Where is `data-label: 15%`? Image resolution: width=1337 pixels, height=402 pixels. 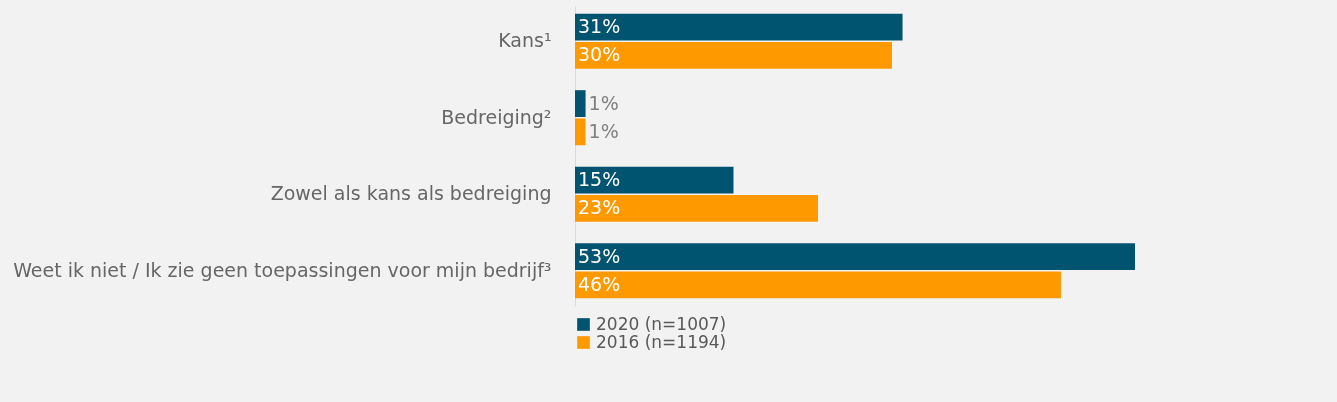
data-label: 15% is located at coordinates (599, 179).